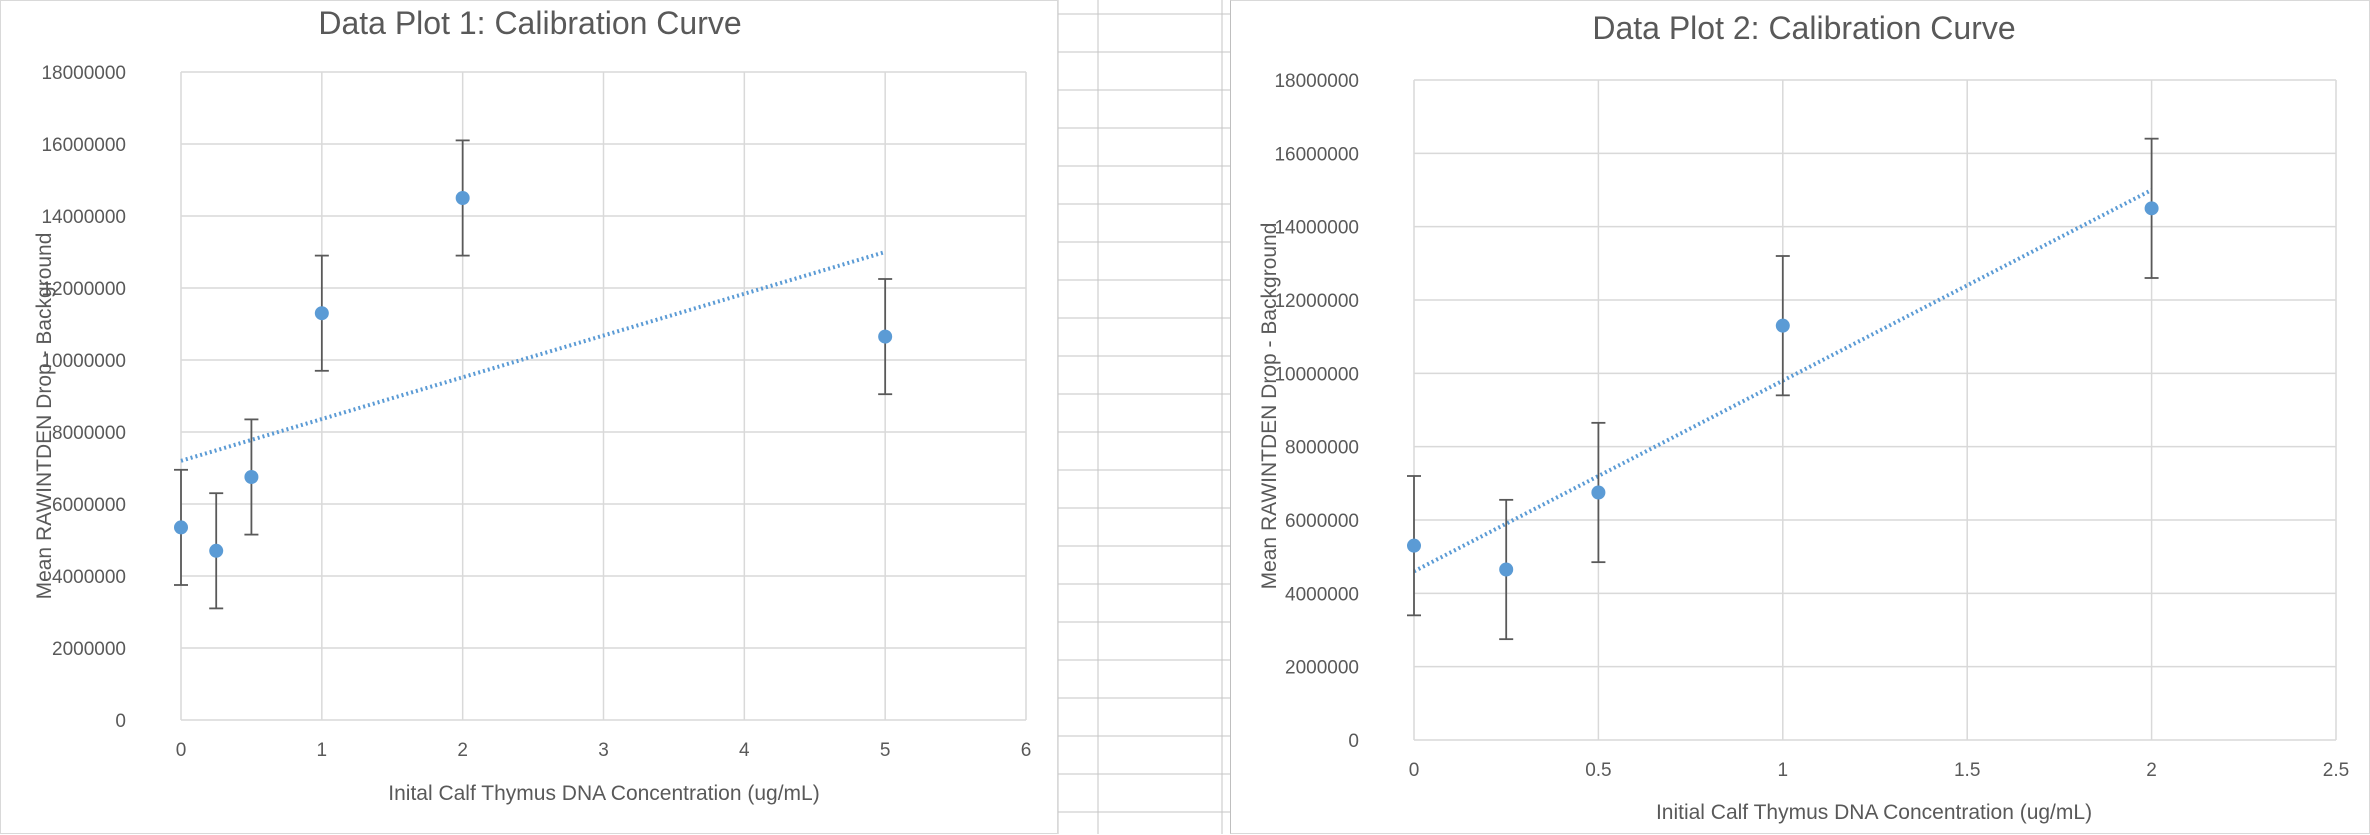  What do you see at coordinates (1803, 28) in the screenshot?
I see `chart-2-title: Data Plot 2: Calibration Curve` at bounding box center [1803, 28].